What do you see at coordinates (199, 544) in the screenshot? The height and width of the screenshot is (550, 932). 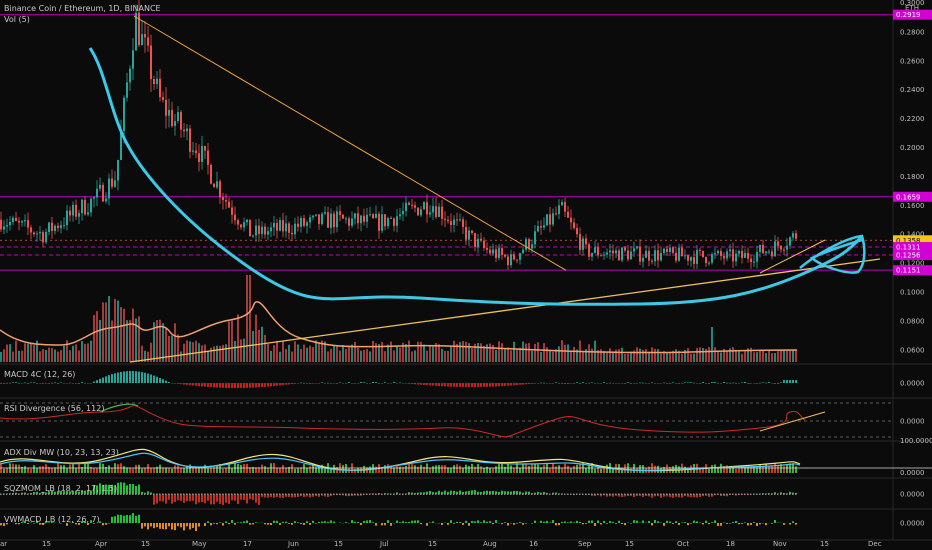 I see `time-axis-label: May` at bounding box center [199, 544].